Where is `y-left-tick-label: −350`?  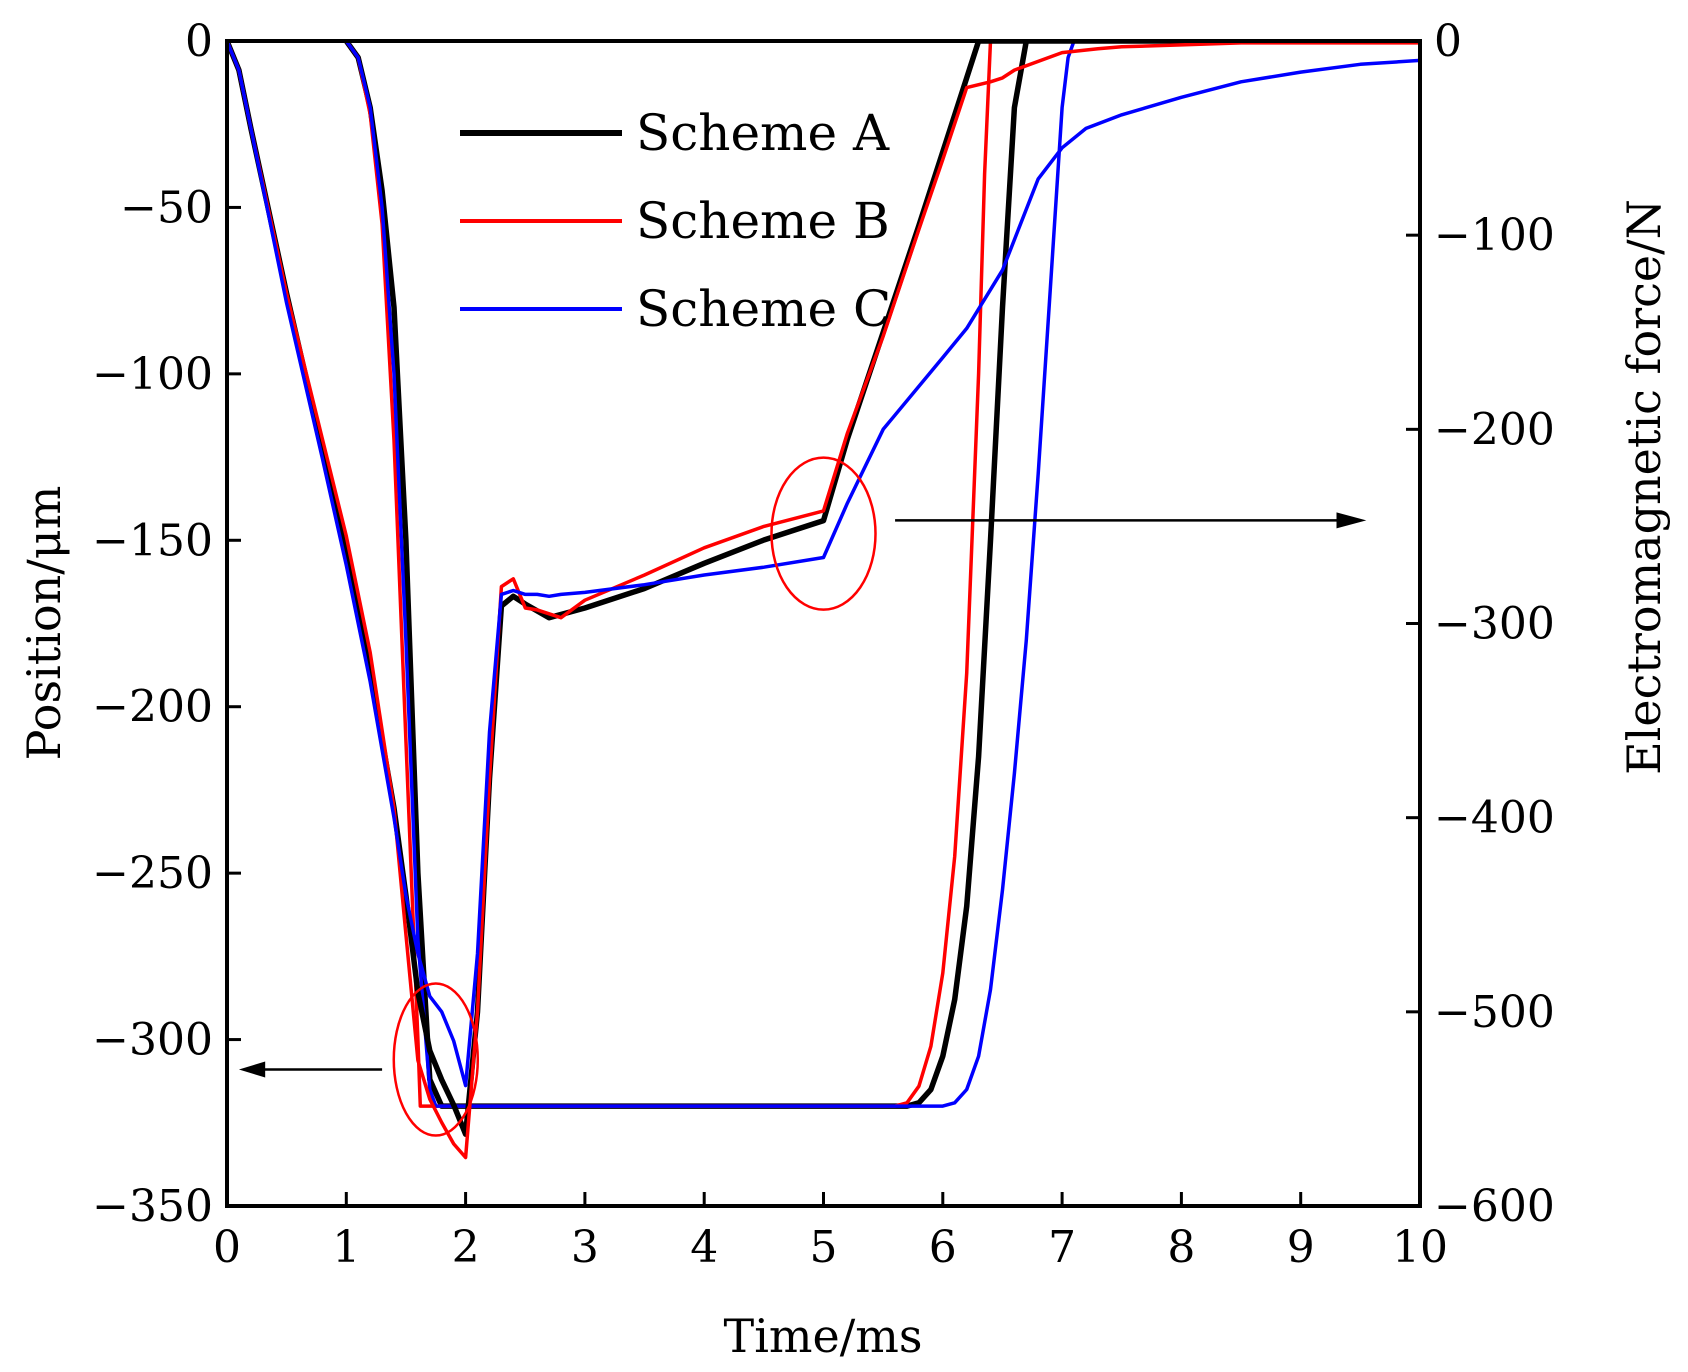
y-left-tick-label: −350 is located at coordinates (152, 1206).